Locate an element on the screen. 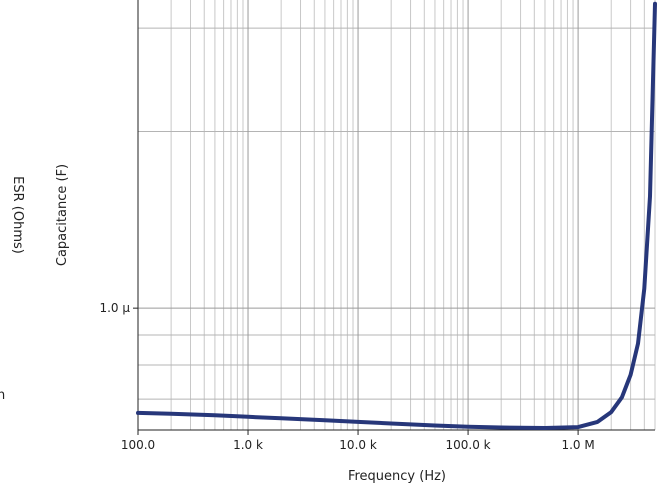 This screenshot has height=488, width=659. x-tick-label: 100.0 k is located at coordinates (468, 445).